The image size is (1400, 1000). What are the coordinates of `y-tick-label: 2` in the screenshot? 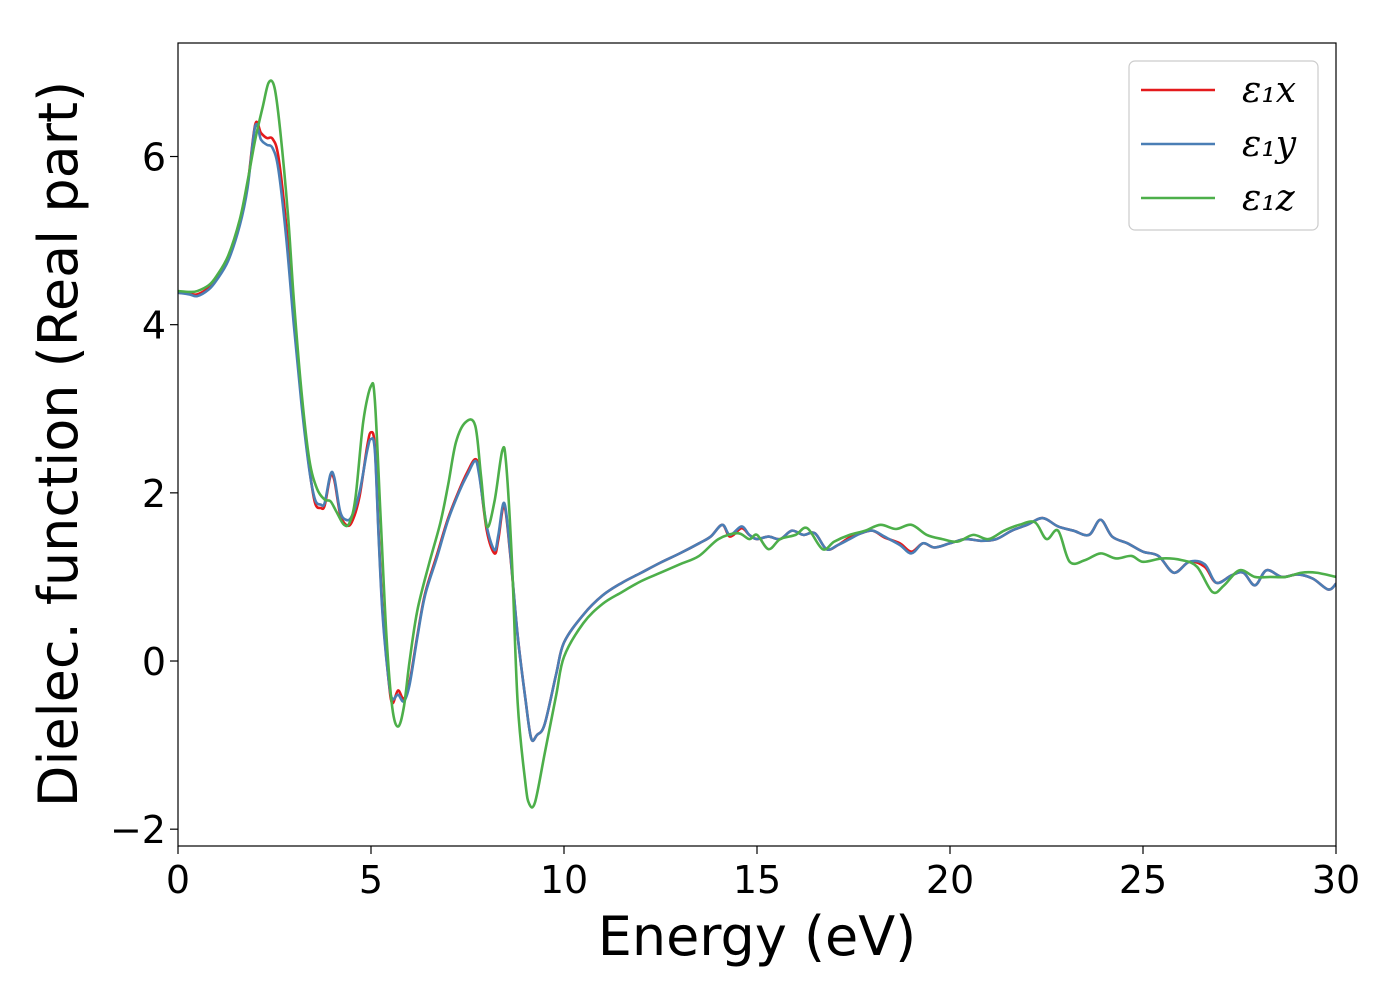 It's located at (154, 494).